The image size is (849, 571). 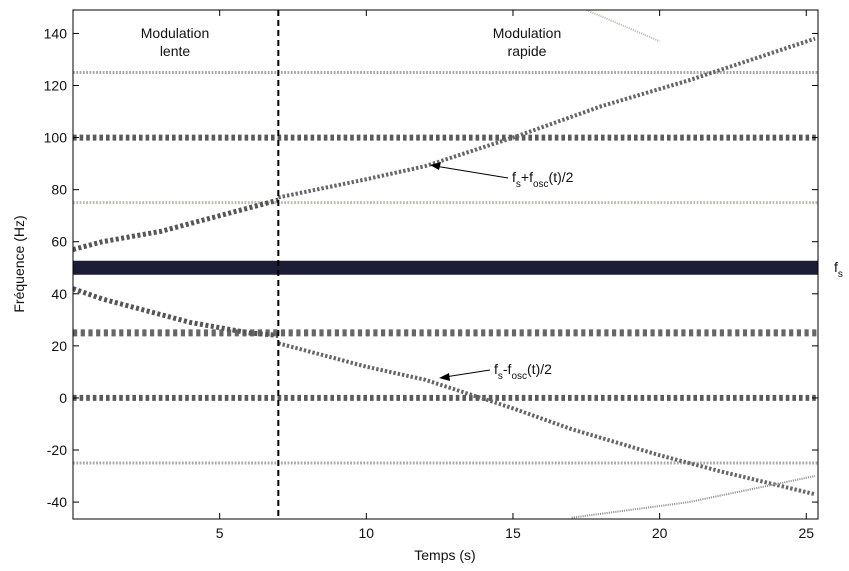 I want to click on y-tick-label: -20, so click(x=57, y=450).